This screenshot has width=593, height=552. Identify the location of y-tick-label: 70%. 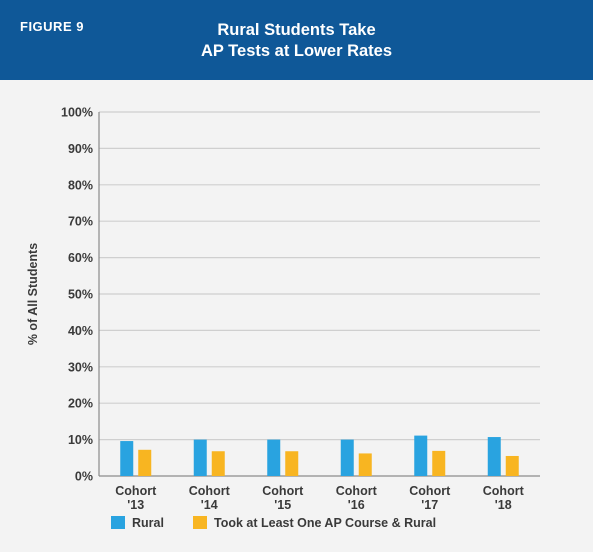
(80, 222).